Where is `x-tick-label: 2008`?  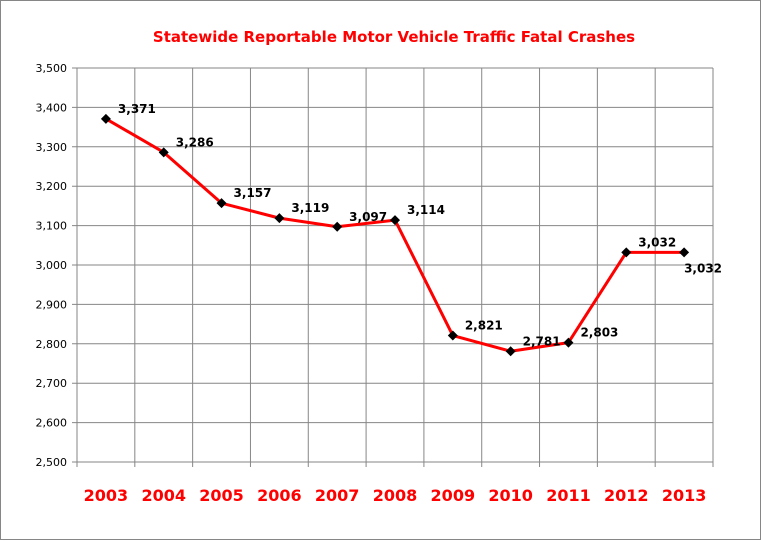 x-tick-label: 2008 is located at coordinates (395, 495).